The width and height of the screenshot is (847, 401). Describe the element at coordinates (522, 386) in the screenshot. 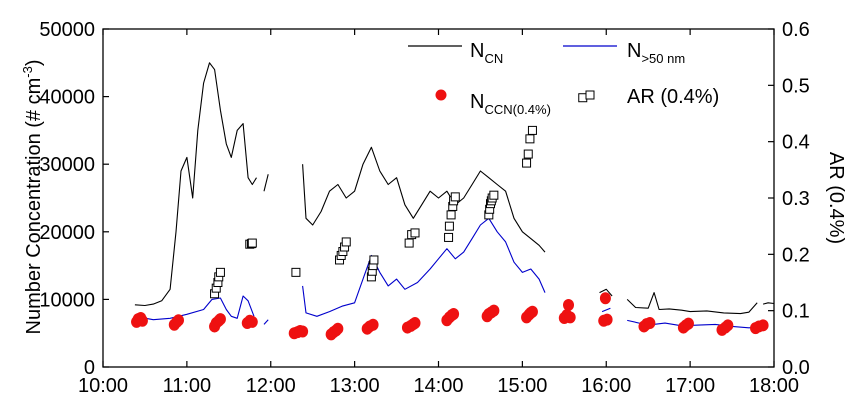

I see `x-tick-label: 15:00` at that location.